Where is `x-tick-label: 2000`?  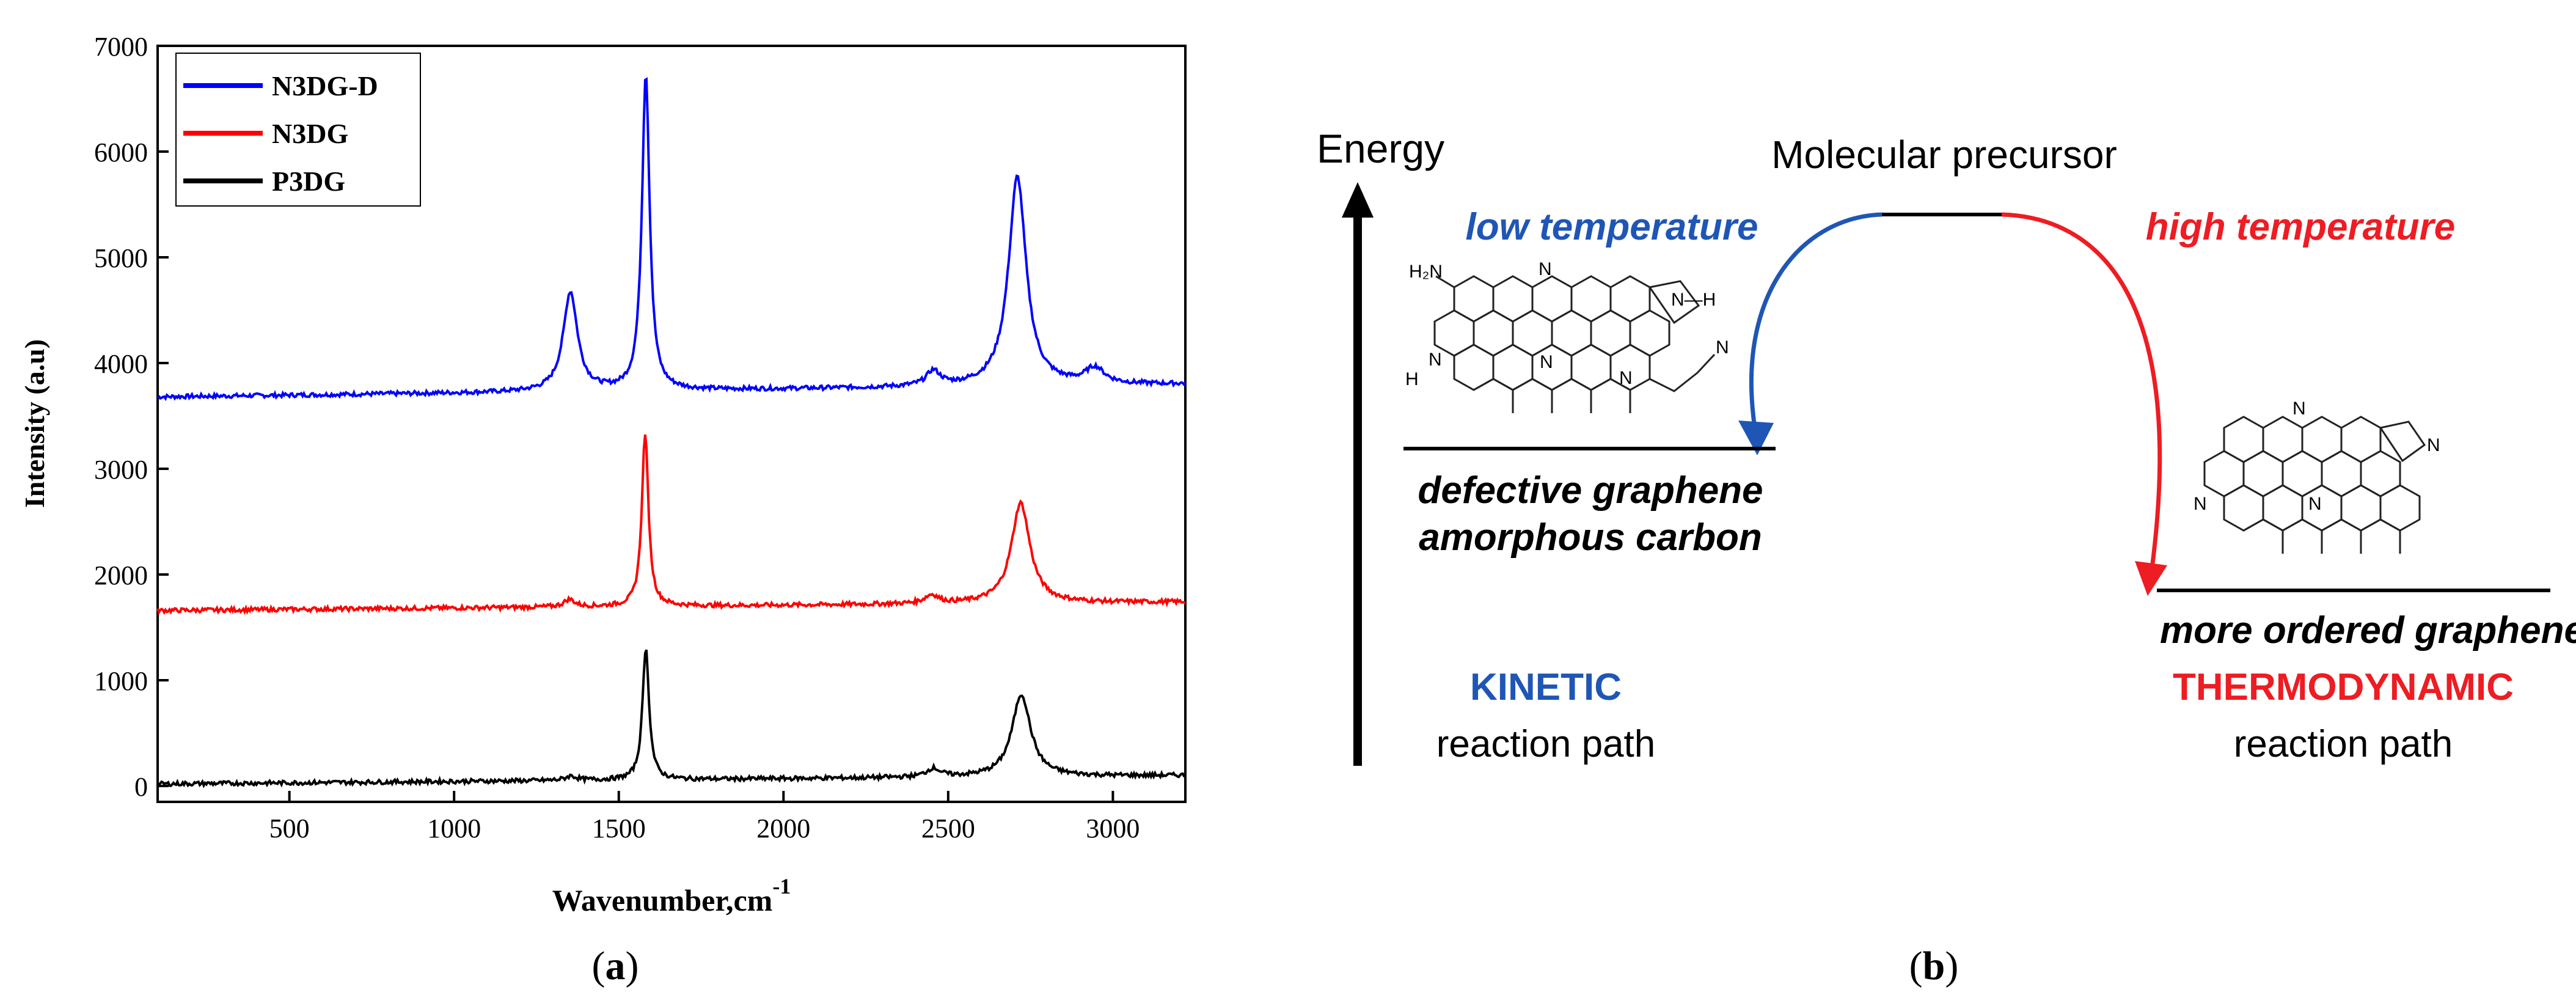 x-tick-label: 2000 is located at coordinates (783, 828).